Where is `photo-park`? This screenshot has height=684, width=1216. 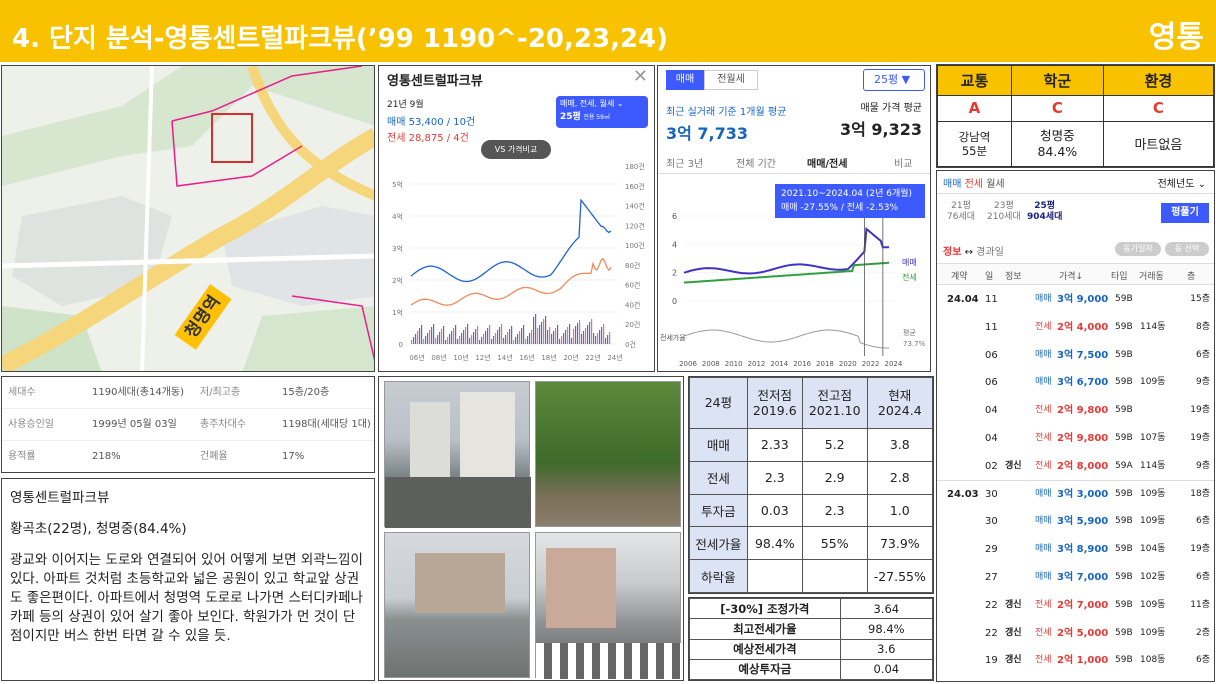
photo-park is located at coordinates (608, 454).